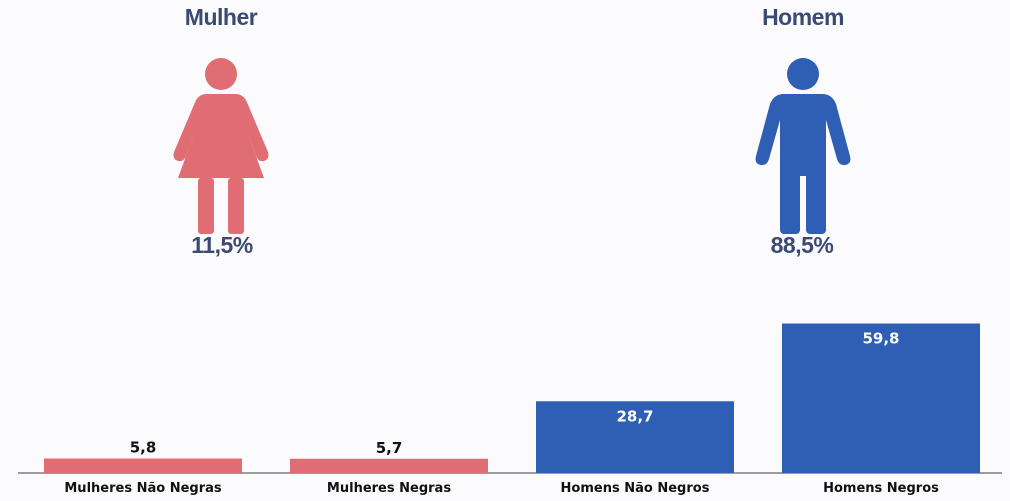 The height and width of the screenshot is (501, 1010). What do you see at coordinates (880, 339) in the screenshot?
I see `bar-value-label-3: 59,8` at bounding box center [880, 339].